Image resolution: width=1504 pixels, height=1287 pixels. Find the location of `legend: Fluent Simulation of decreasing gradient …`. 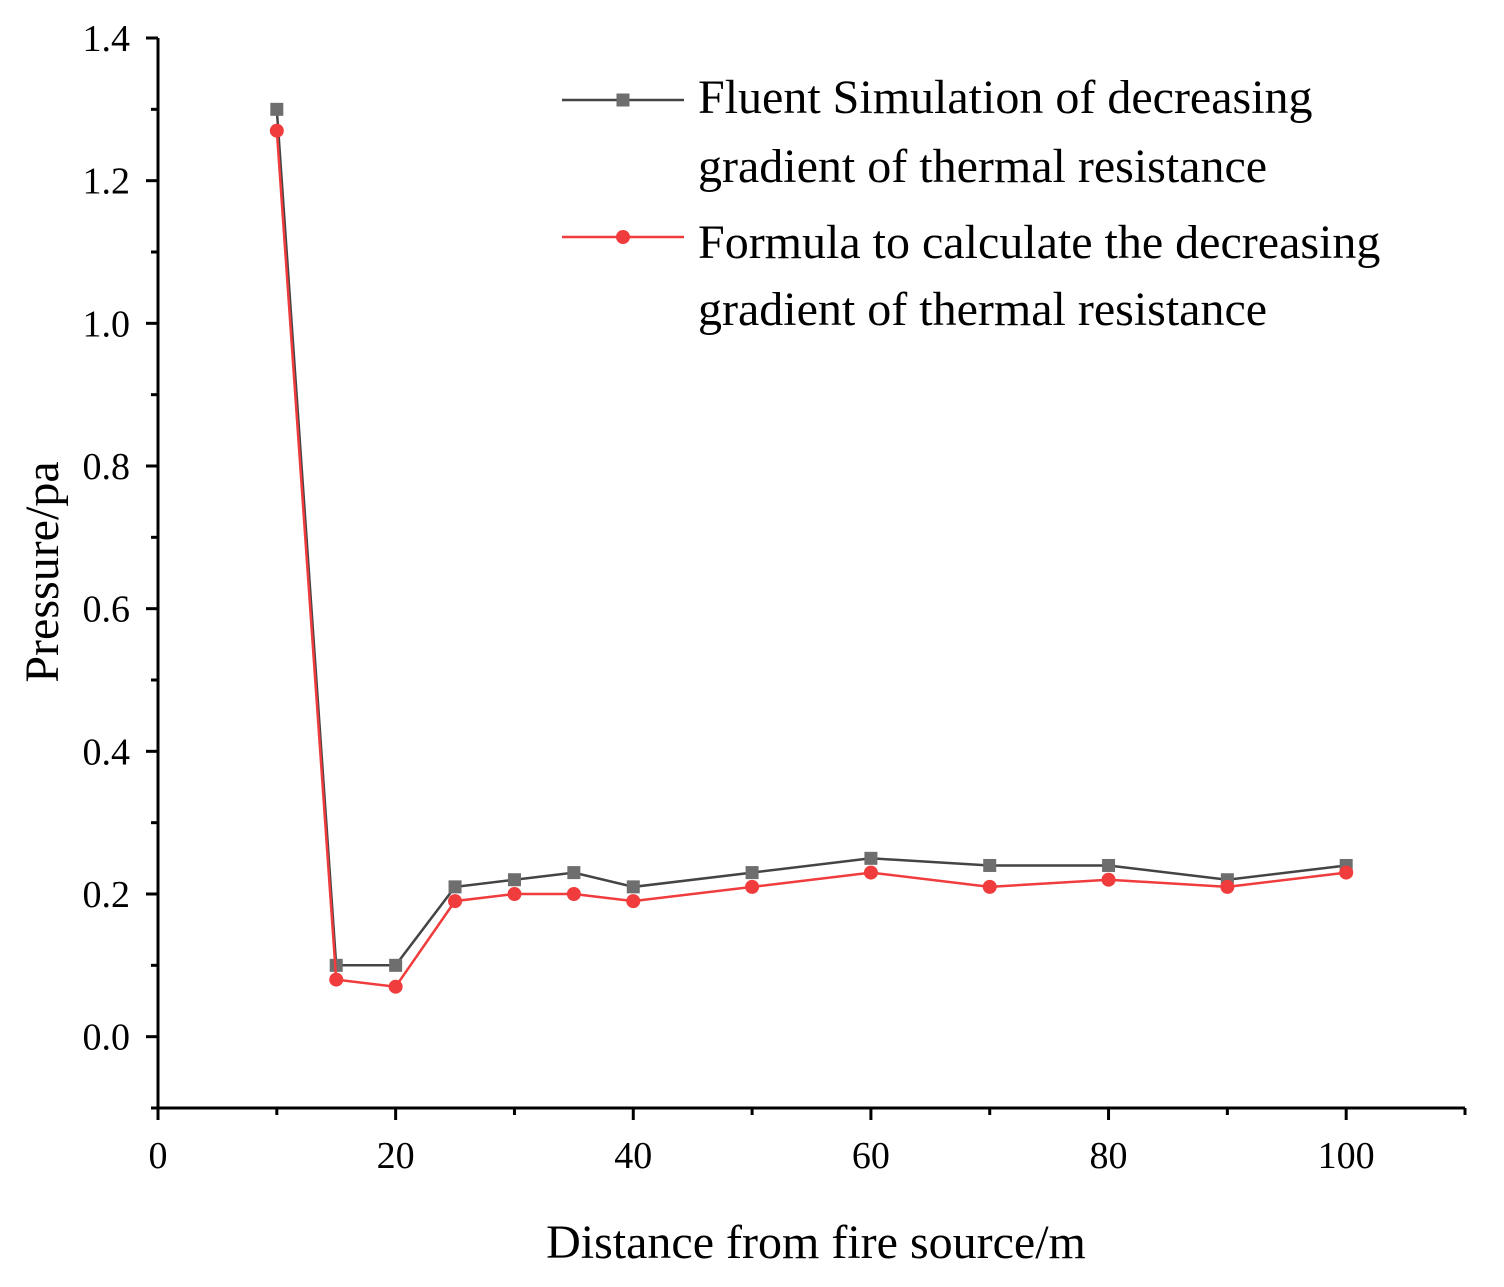

legend: Fluent Simulation of decreasing gradient … is located at coordinates (971, 203).